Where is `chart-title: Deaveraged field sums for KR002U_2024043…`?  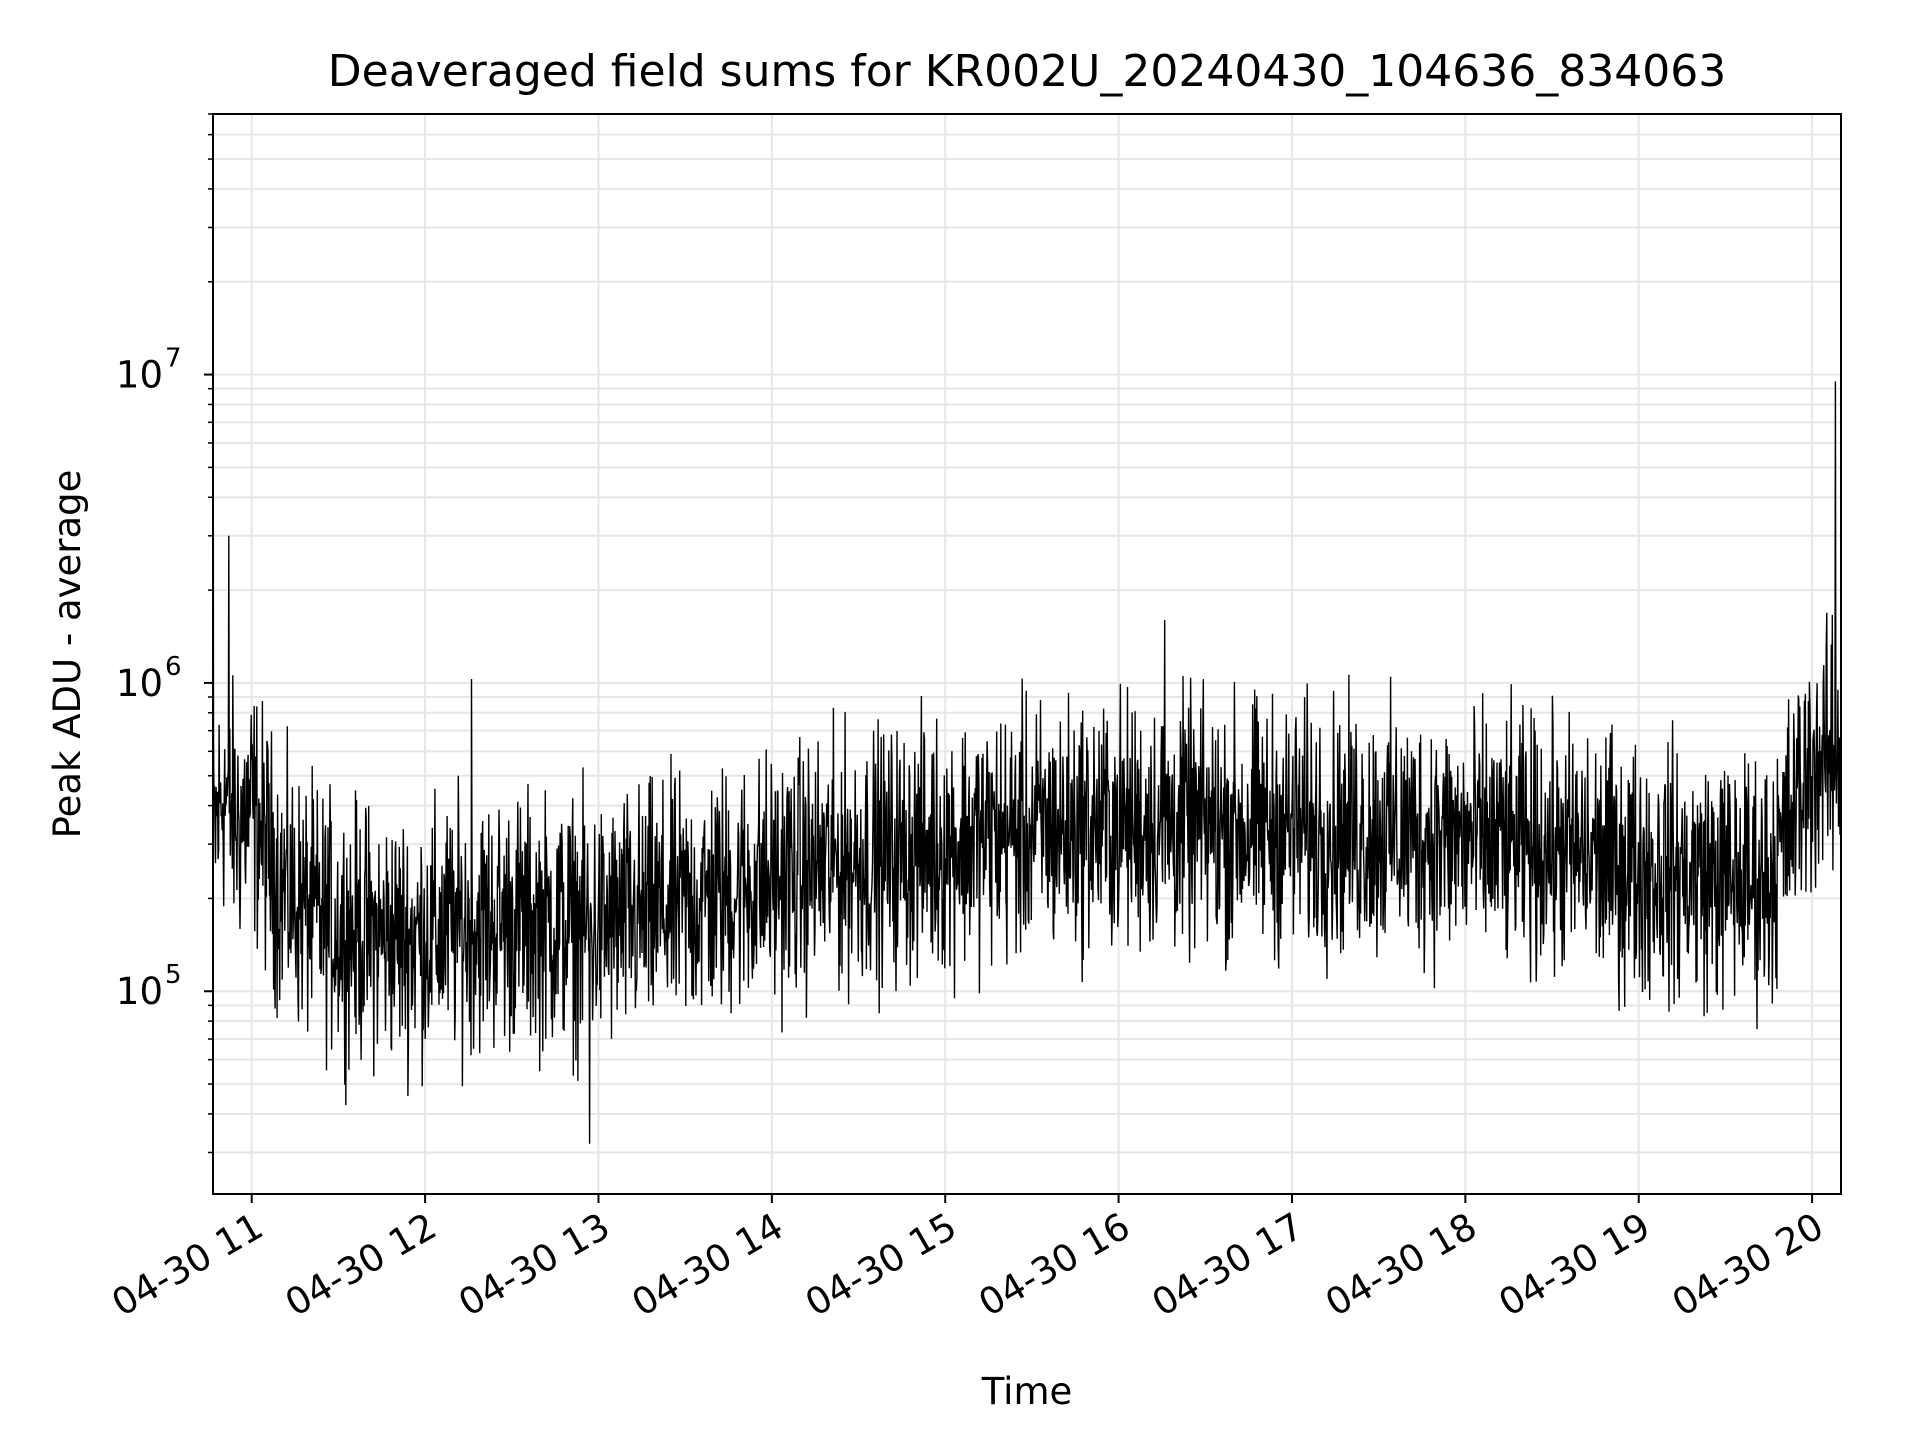
chart-title: Deaveraged field sums for KR002U_2024043… is located at coordinates (1027, 71).